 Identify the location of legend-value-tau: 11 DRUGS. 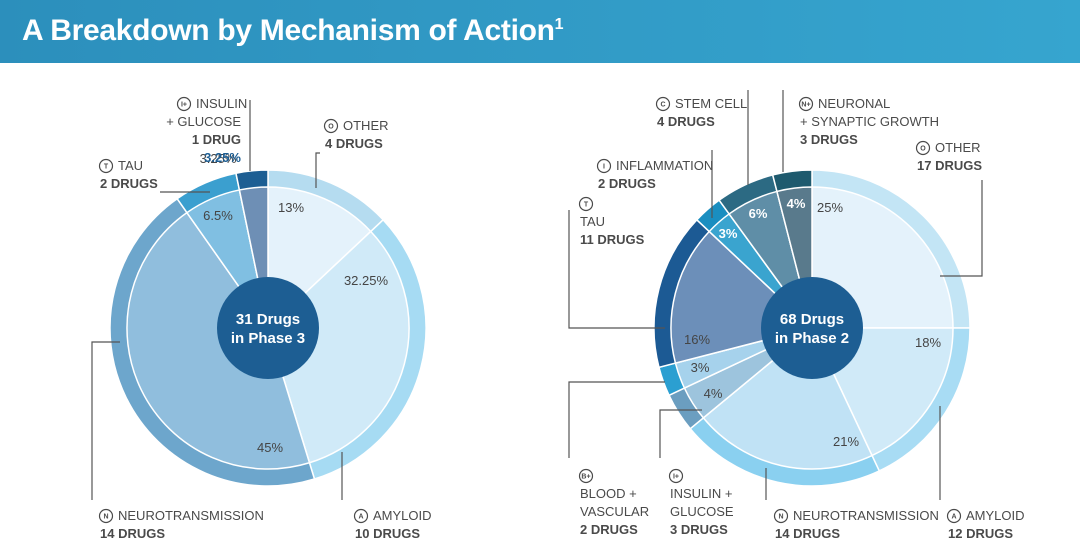
(612, 239).